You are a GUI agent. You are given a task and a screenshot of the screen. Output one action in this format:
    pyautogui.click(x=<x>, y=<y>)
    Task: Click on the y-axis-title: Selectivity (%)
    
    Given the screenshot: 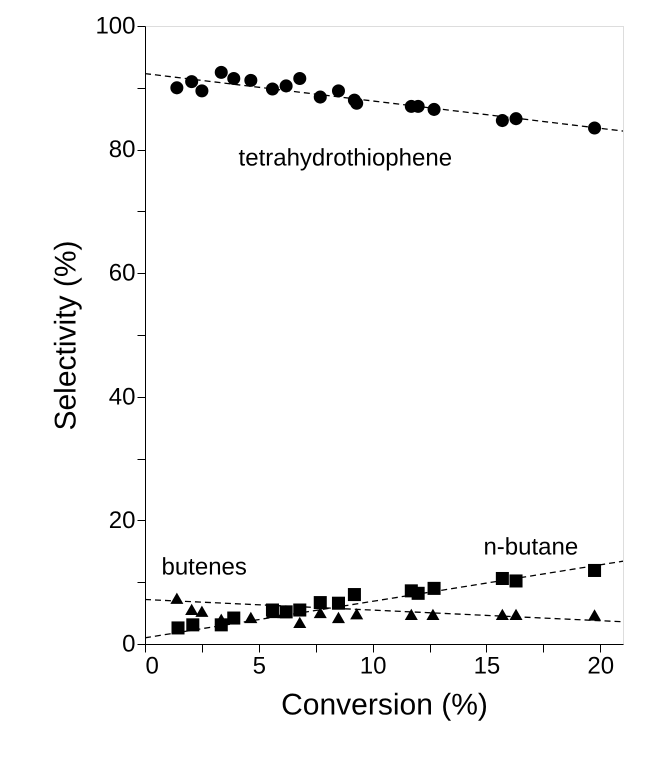 What is the action you would take?
    pyautogui.click(x=65, y=335)
    